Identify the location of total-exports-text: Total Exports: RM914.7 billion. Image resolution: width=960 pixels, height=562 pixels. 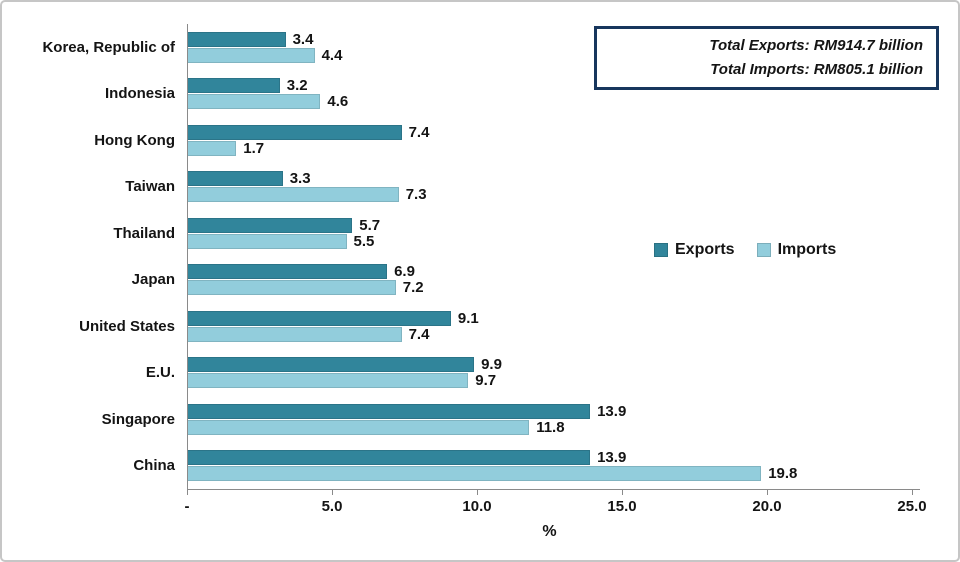
(816, 45).